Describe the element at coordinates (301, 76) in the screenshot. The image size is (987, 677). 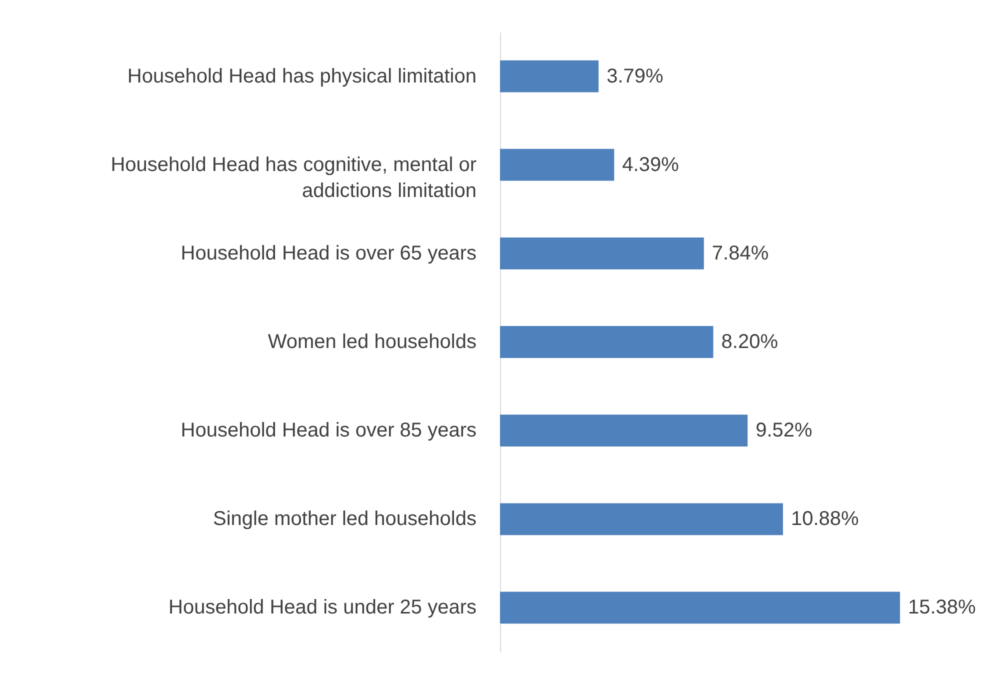
I see `y-tick-label: Household Head has physical limitation` at that location.